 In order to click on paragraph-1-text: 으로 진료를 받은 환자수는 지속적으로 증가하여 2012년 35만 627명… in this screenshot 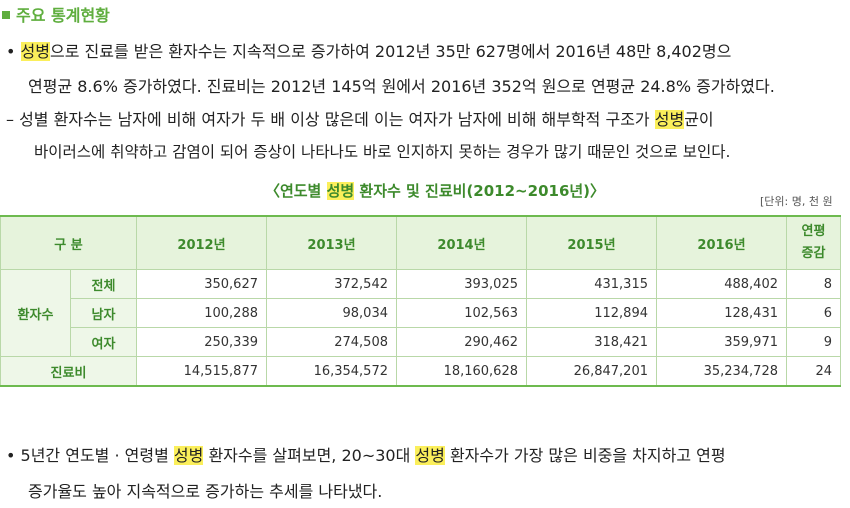, I will do `click(390, 51)`.